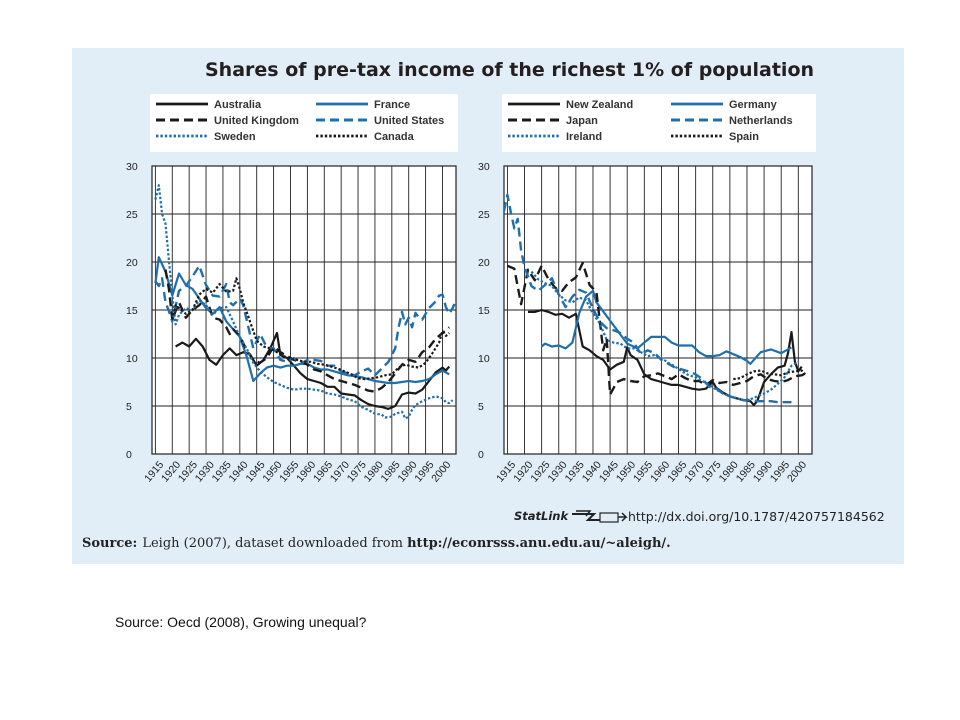  What do you see at coordinates (394, 137) in the screenshot?
I see `legend-label-canada: Canada` at bounding box center [394, 137].